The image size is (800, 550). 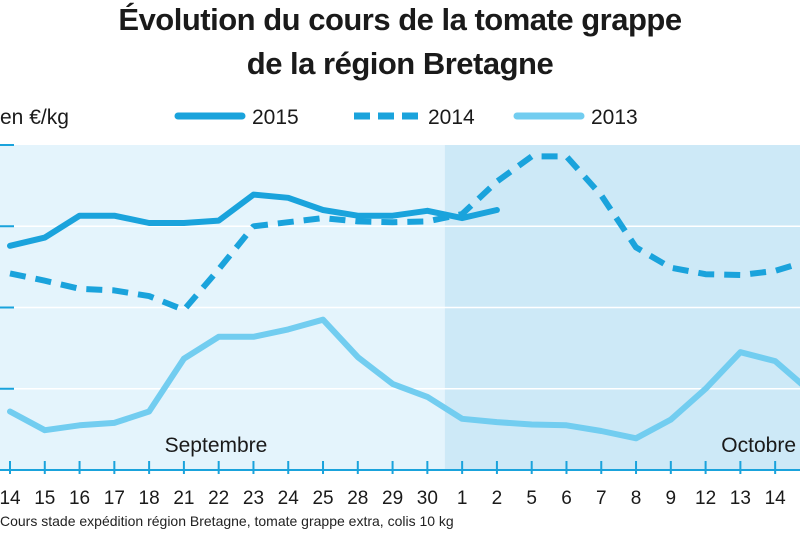 I want to click on x-tick-label: 21, so click(x=183, y=498).